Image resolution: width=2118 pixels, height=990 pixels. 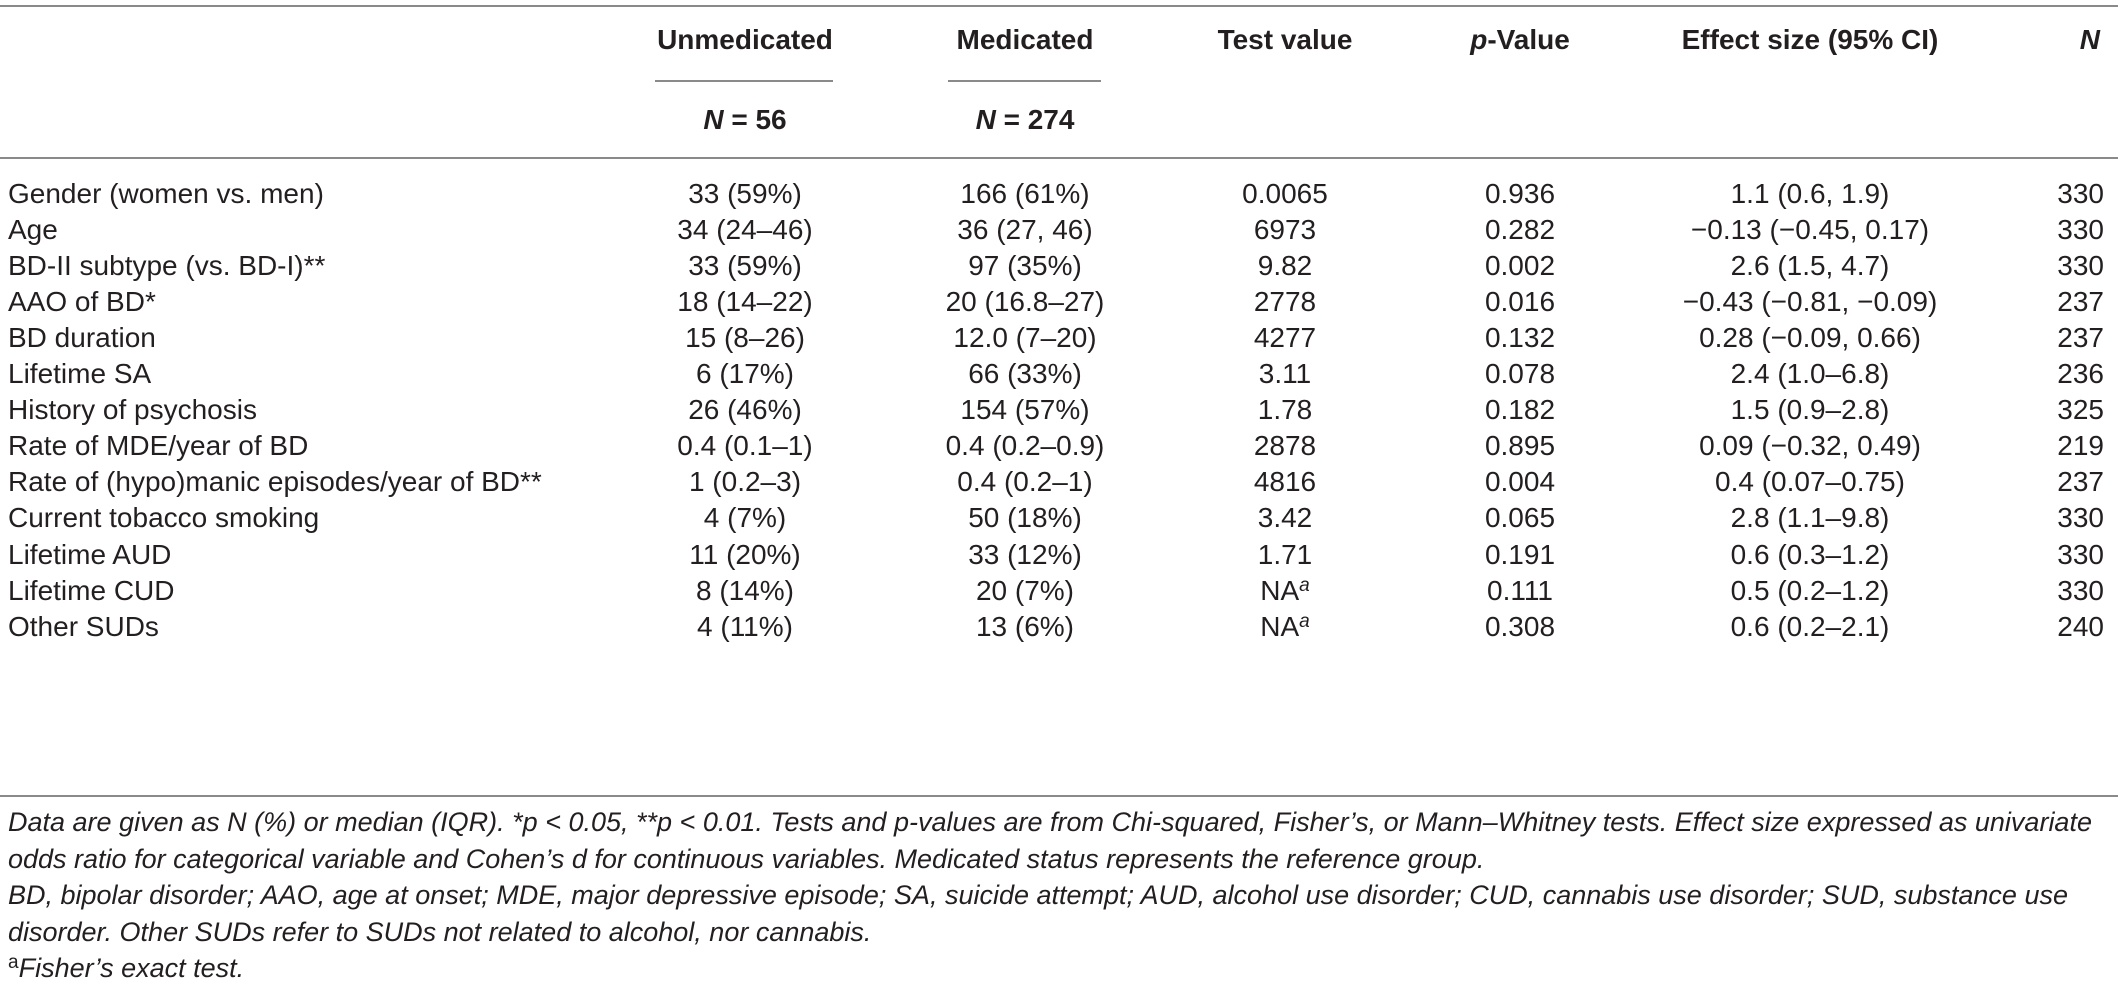 What do you see at coordinates (1059, 158) in the screenshot?
I see `table-header-rule` at bounding box center [1059, 158].